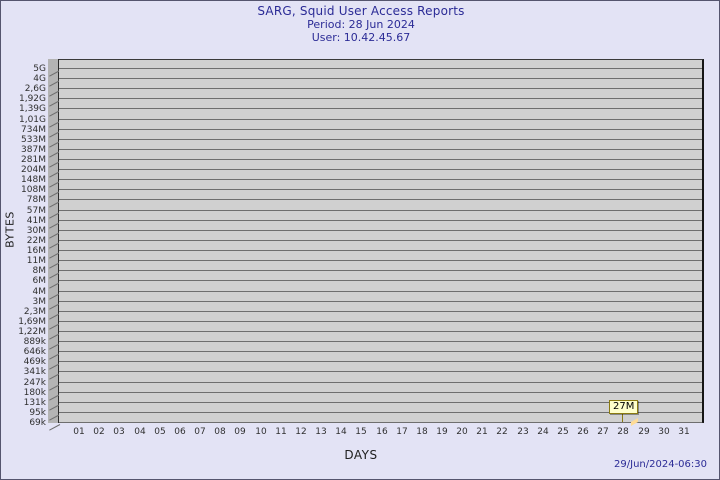  What do you see at coordinates (99, 432) in the screenshot?
I see `x-axis-tick-label: 02` at bounding box center [99, 432].